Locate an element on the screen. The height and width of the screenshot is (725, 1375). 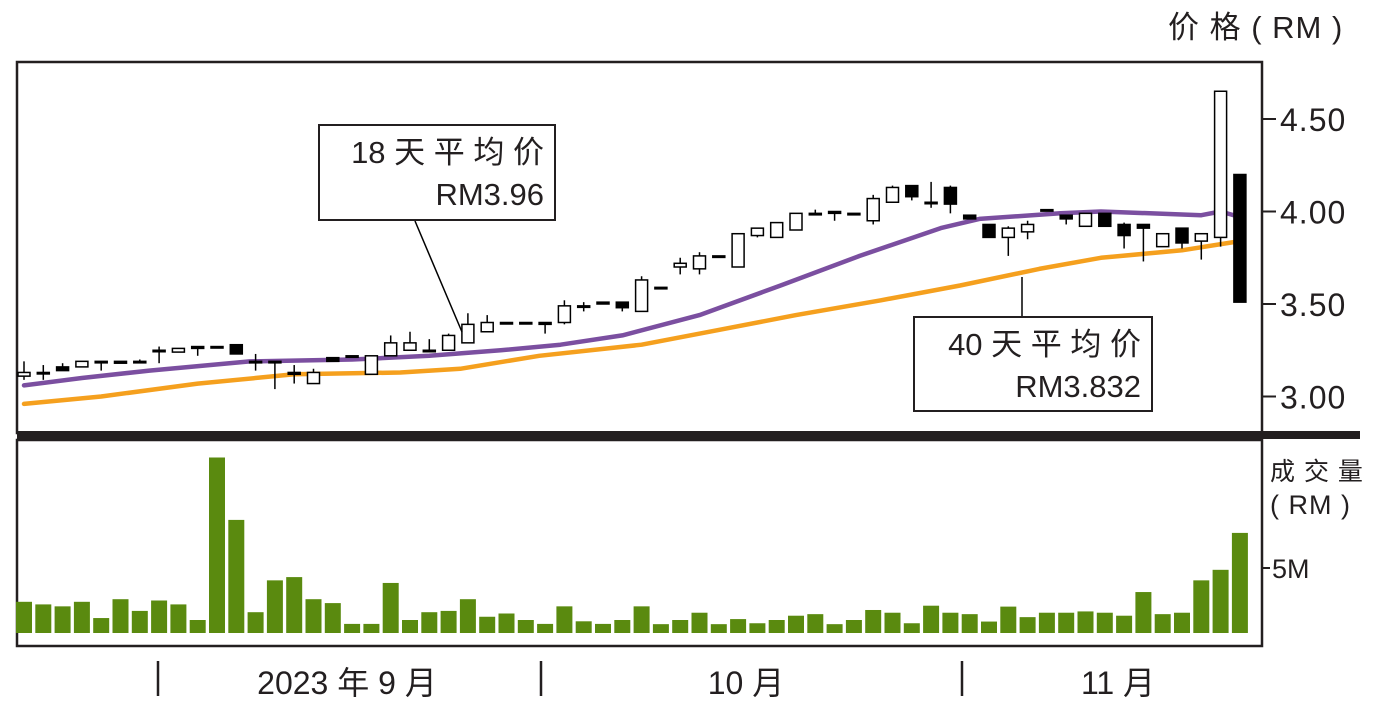
ma40-annotation-title: 40 天 平 均 价 is located at coordinates (1044, 344).